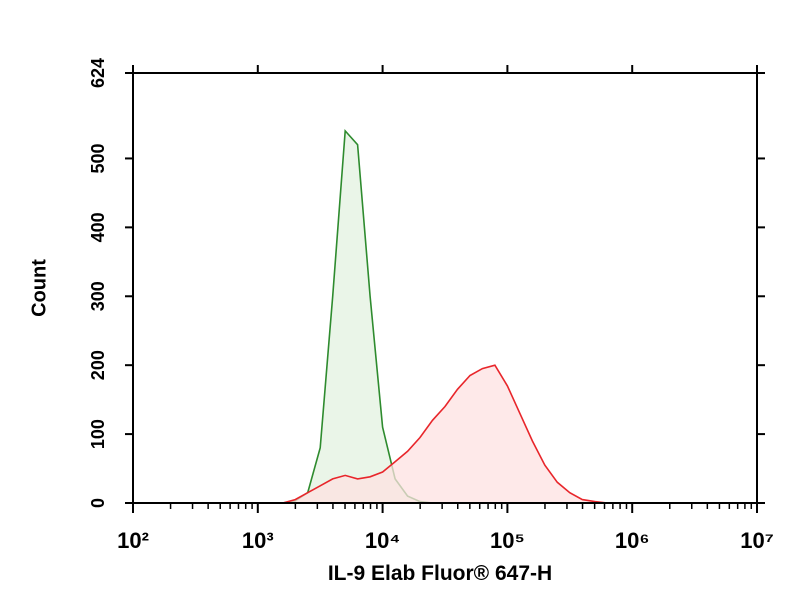  What do you see at coordinates (440, 573) in the screenshot?
I see `x-axis-label: IL-9 Elab Fluor® 647-H` at bounding box center [440, 573].